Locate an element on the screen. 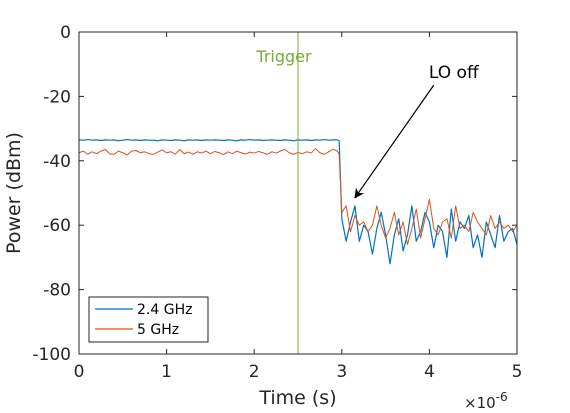 The height and width of the screenshot is (413, 570). annotation-layer: LO off is located at coordinates (417, 131).